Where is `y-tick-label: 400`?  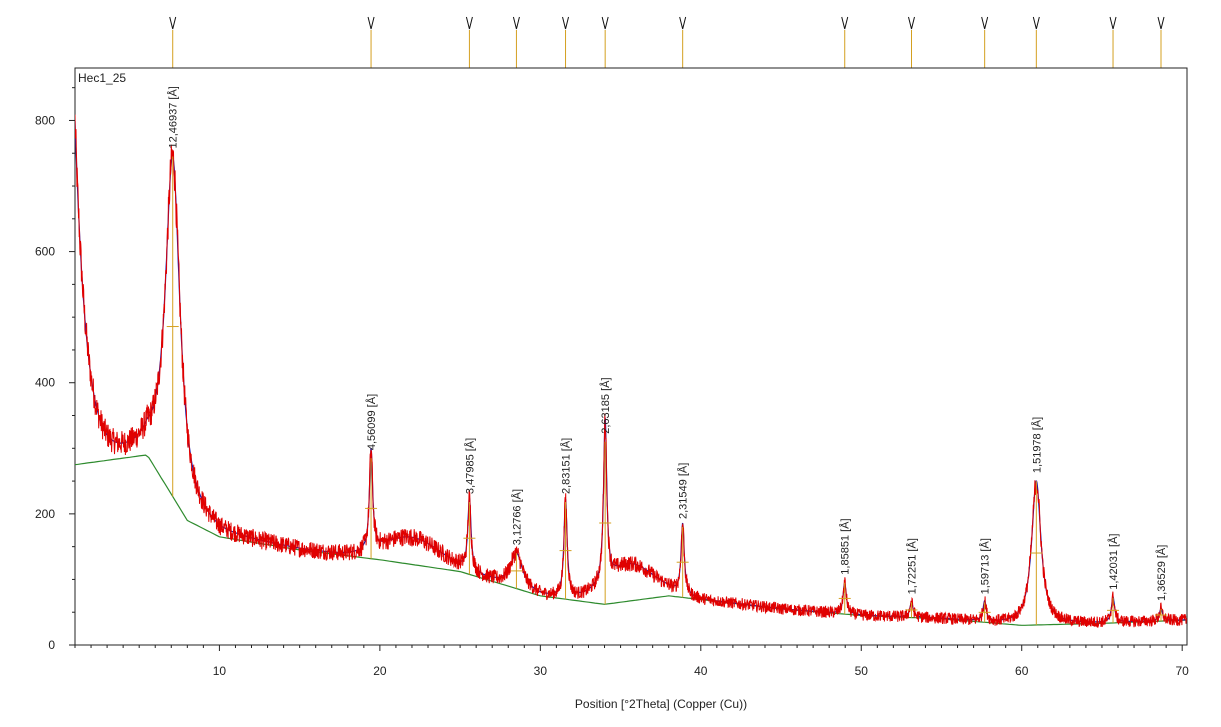
y-tick-label: 400 is located at coordinates (45, 383).